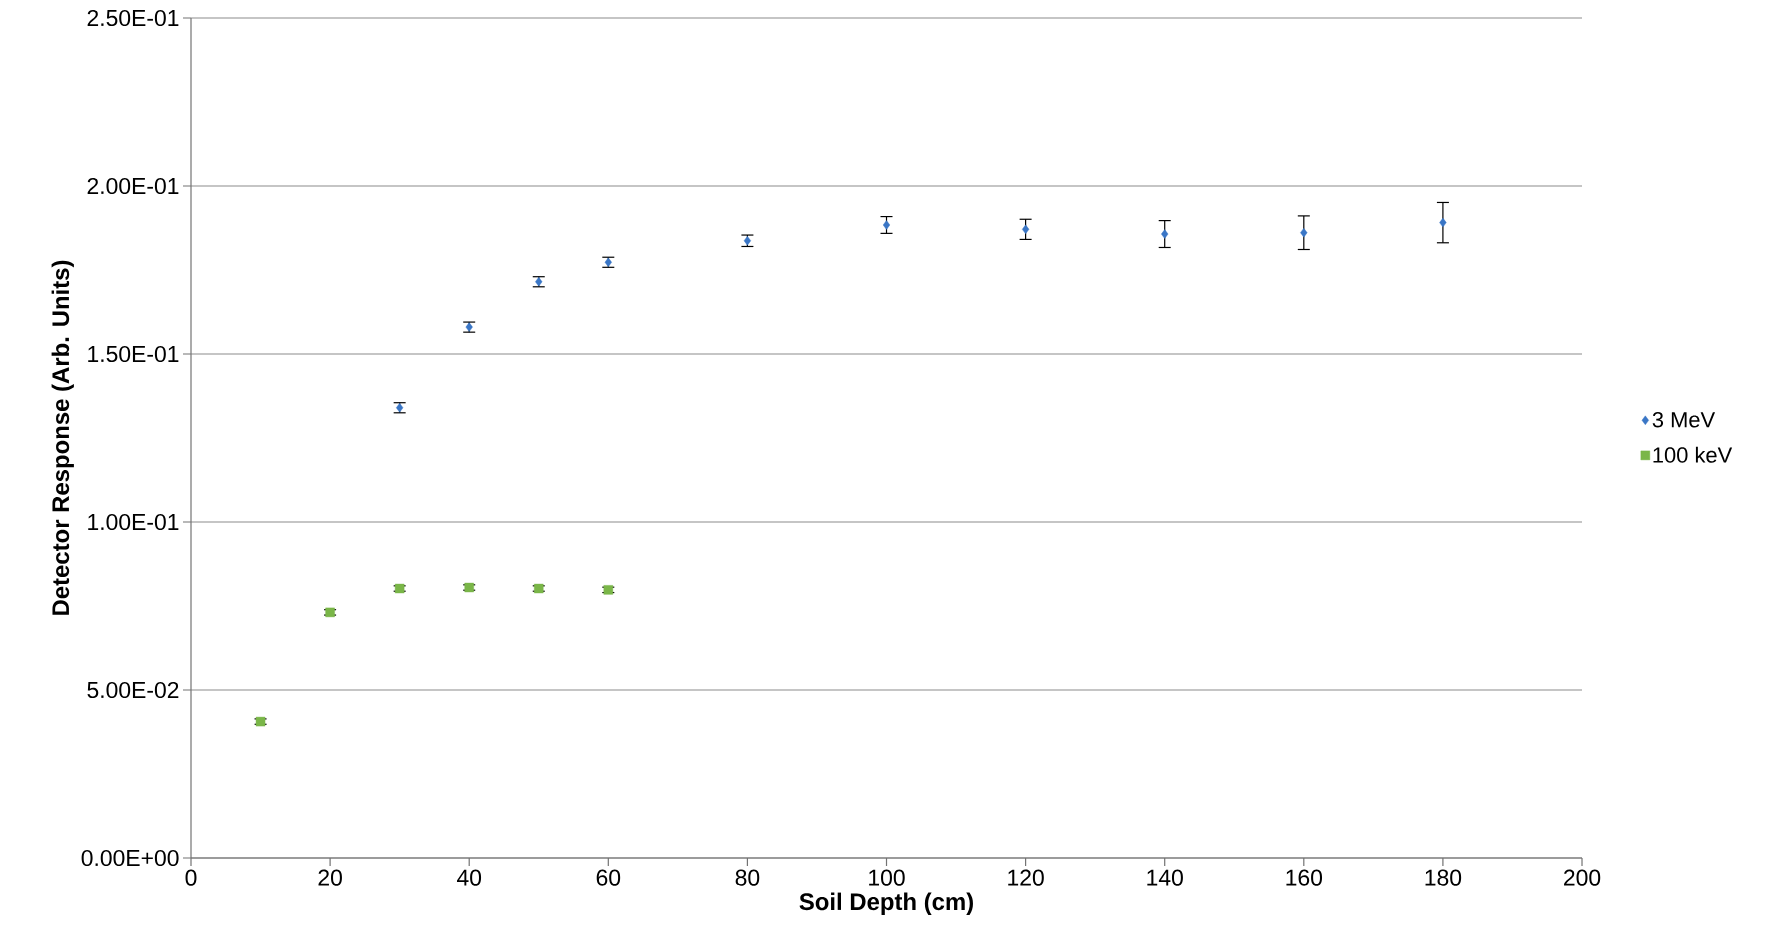 The height and width of the screenshot is (951, 1783). Describe the element at coordinates (133, 354) in the screenshot. I see `y-tick-label: 1.50E-01` at that location.